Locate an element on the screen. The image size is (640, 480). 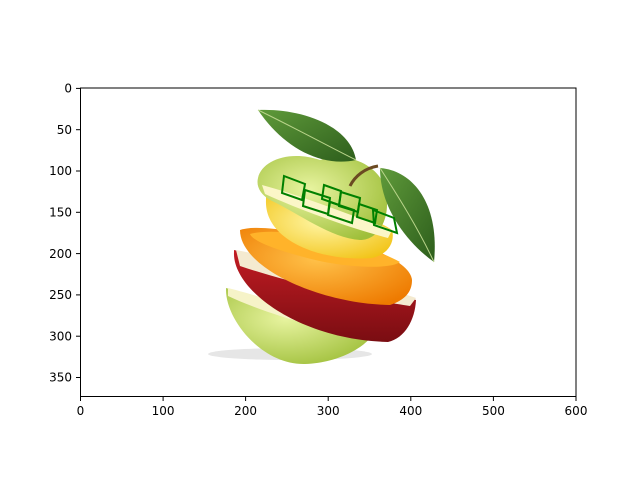
y-tick-label: 350 is located at coordinates (60, 378).